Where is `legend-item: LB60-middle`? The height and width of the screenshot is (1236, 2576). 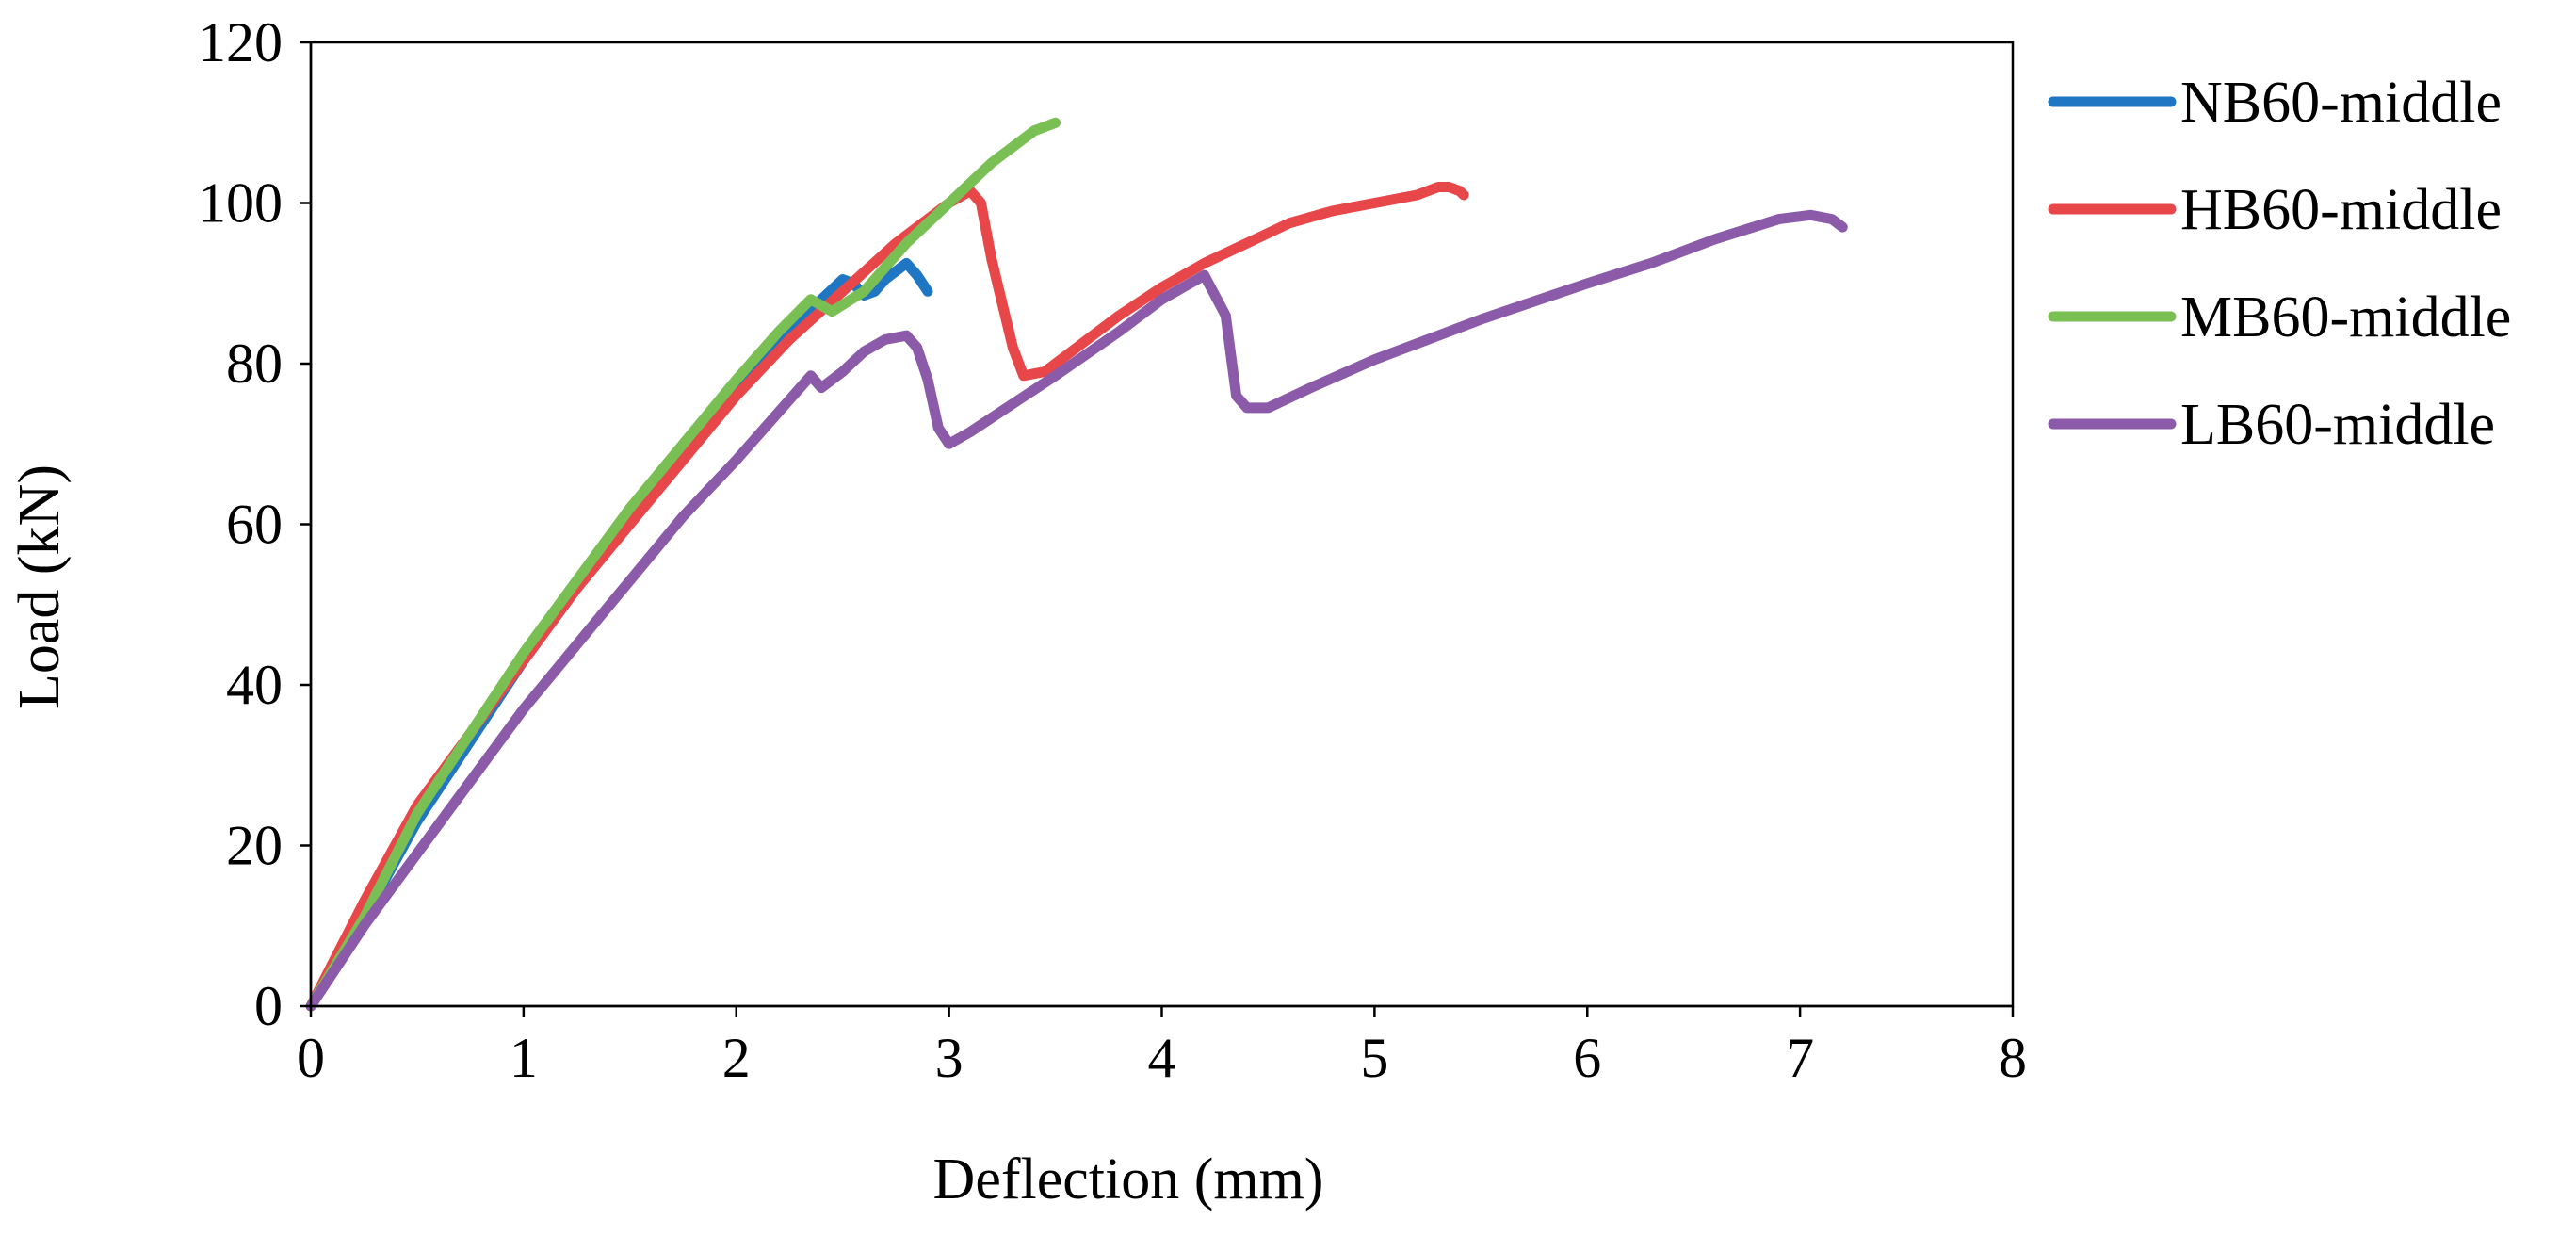 legend-item: LB60-middle is located at coordinates (2271, 425).